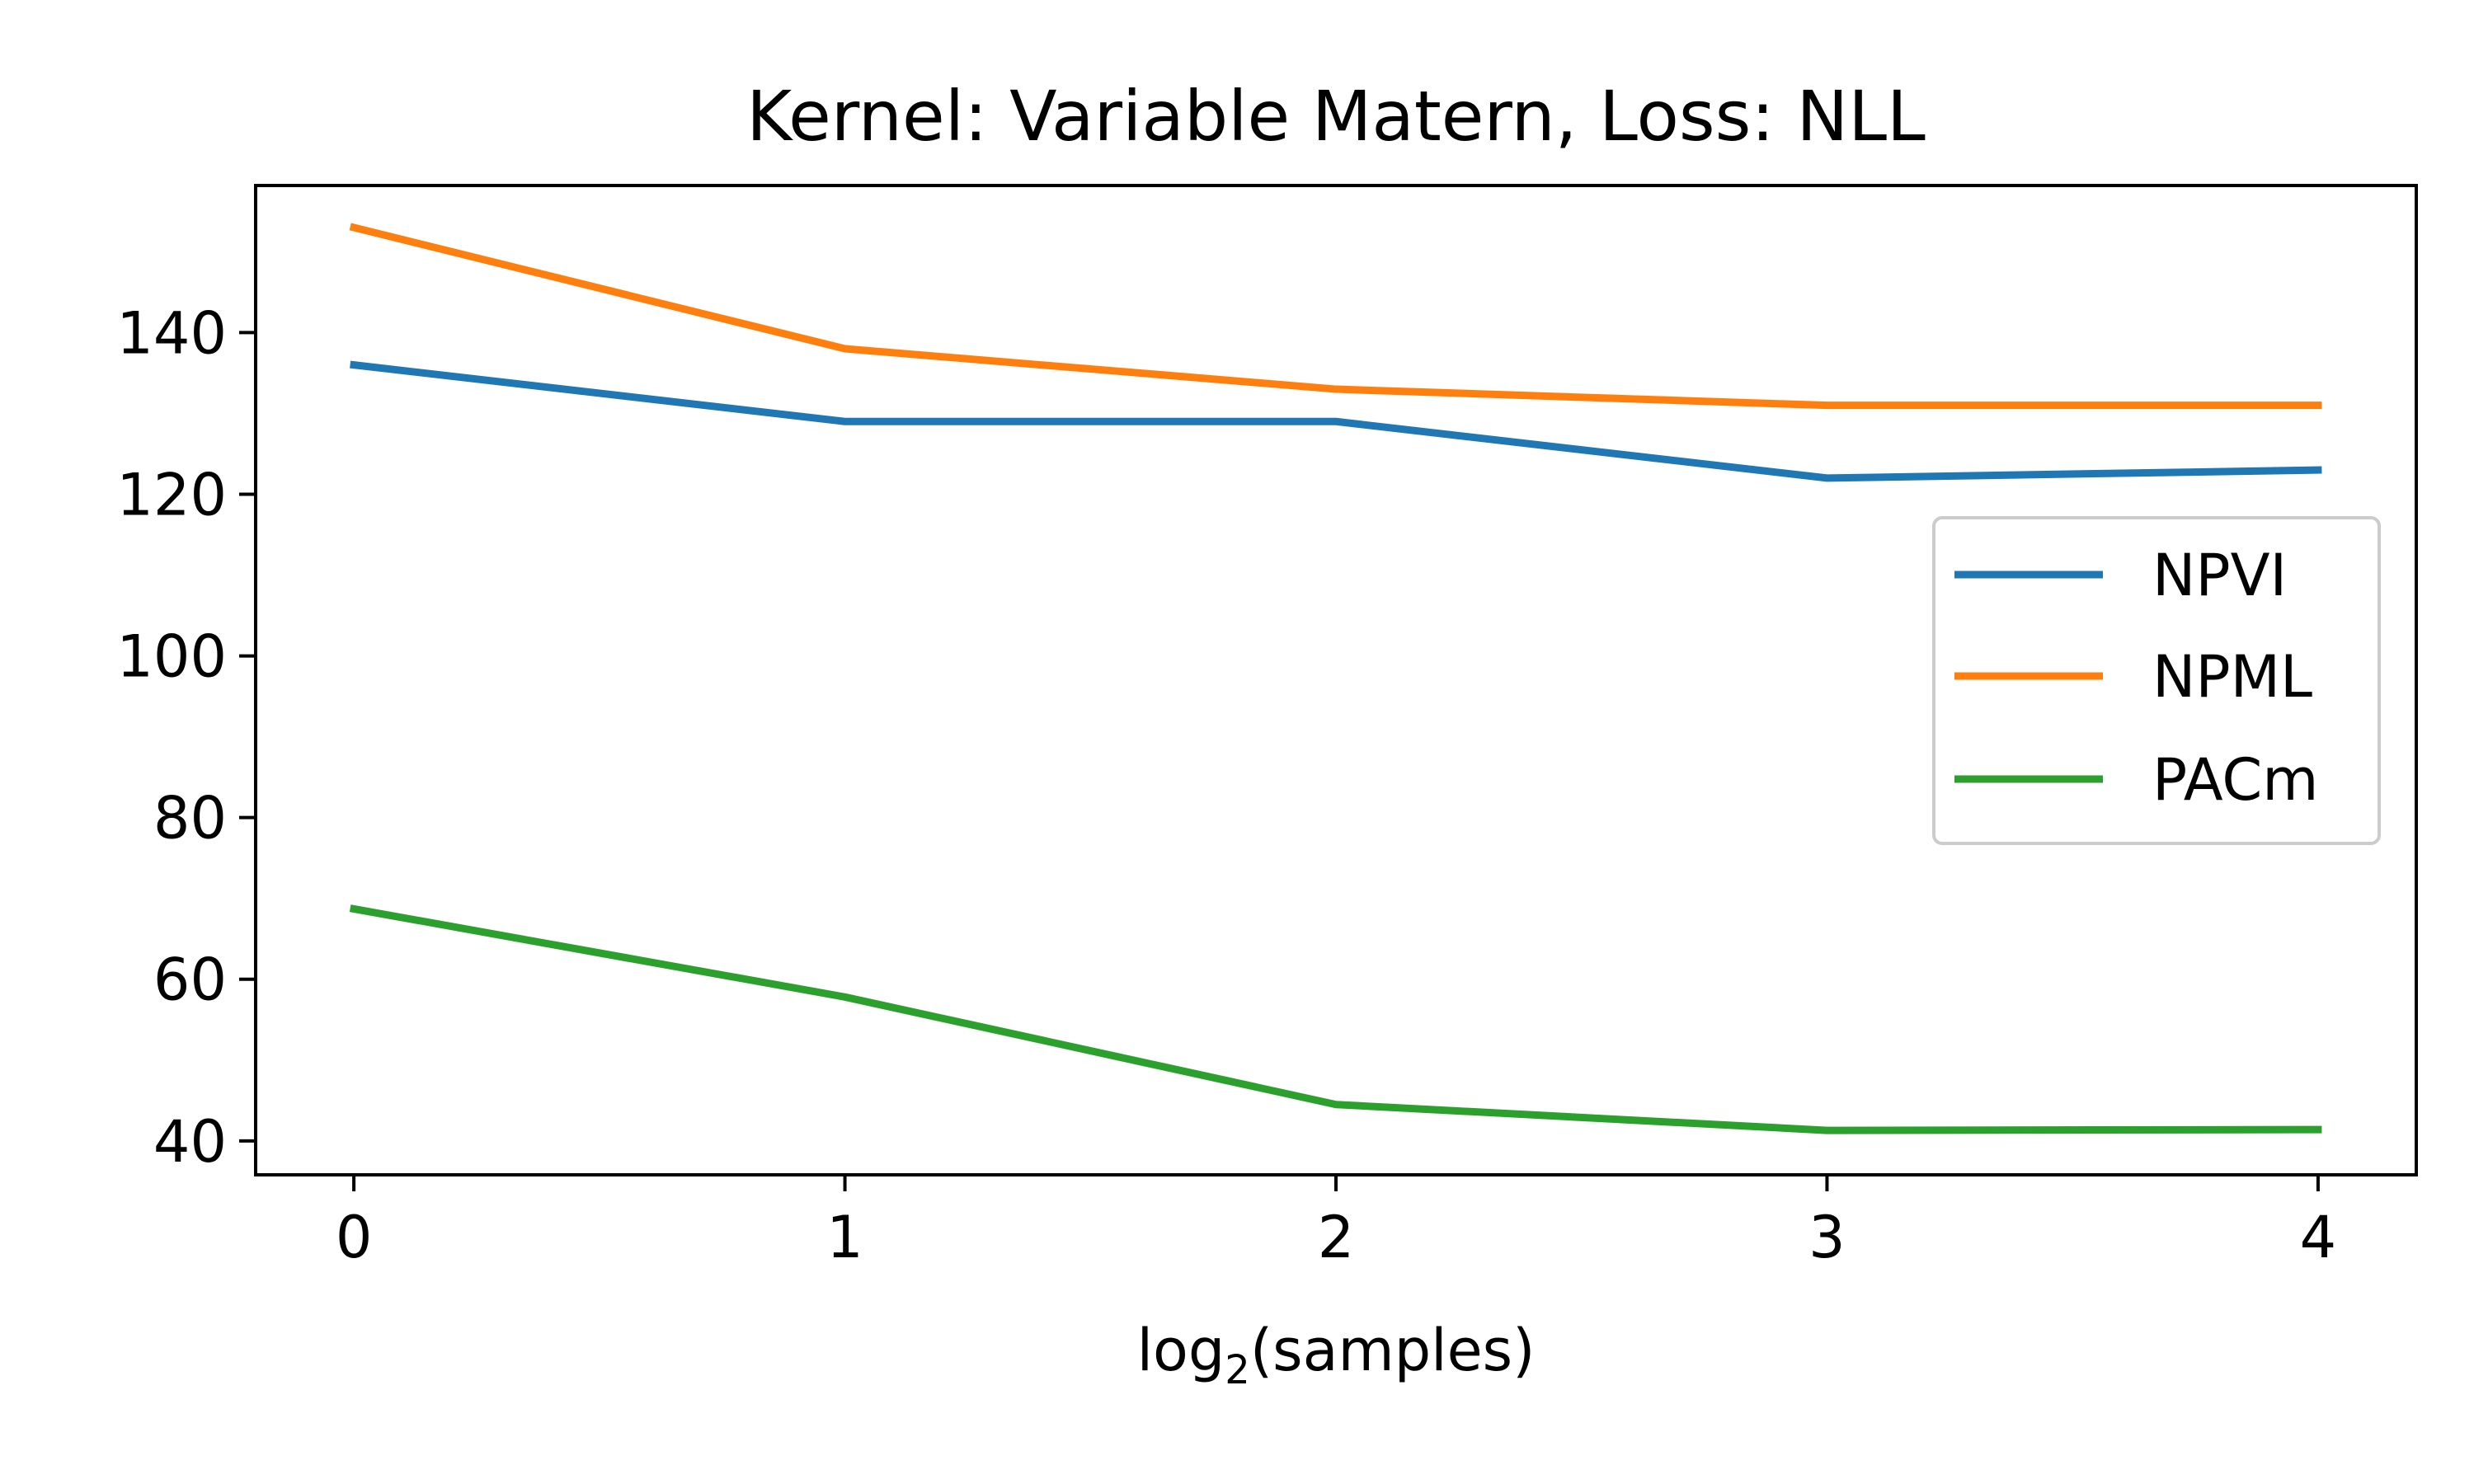  I want to click on x-tick-label: 0, so click(354, 1237).